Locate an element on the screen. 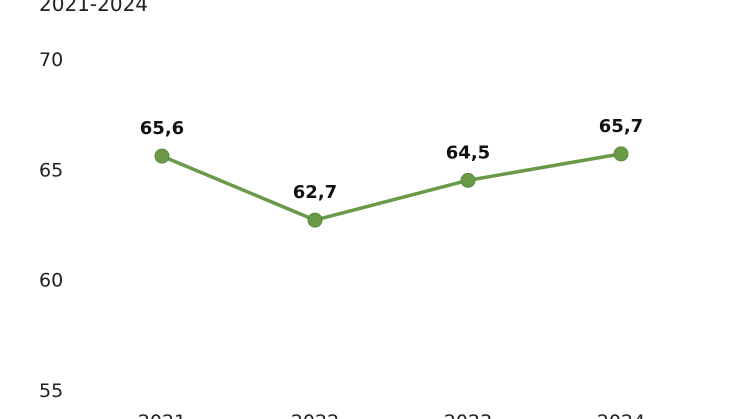 The height and width of the screenshot is (419, 746). x-tick-label: 2024 is located at coordinates (621, 415).